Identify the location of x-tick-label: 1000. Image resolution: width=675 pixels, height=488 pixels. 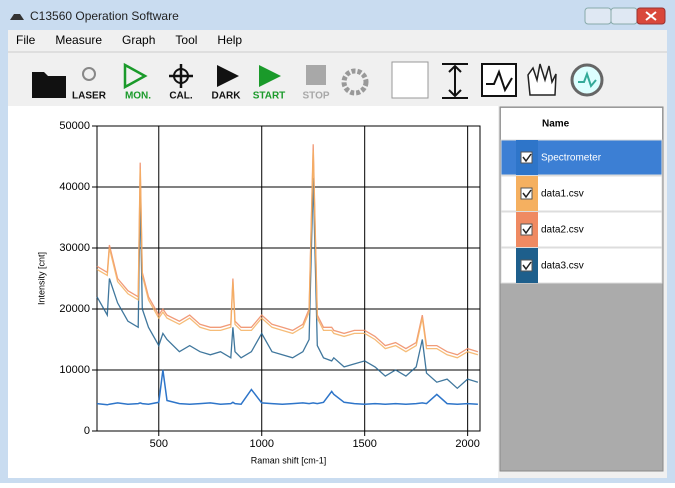
(261, 444).